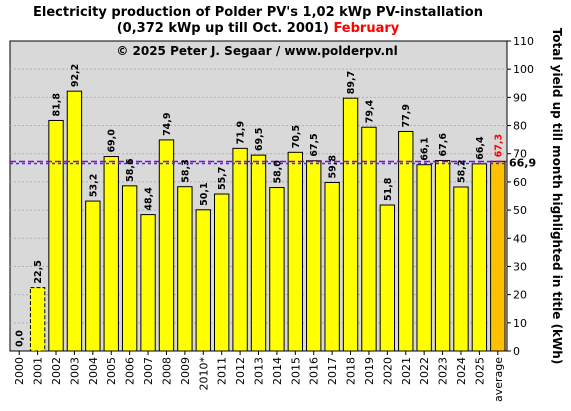  What do you see at coordinates (314, 144) in the screenshot?
I see `value-label: 67,5` at bounding box center [314, 144].